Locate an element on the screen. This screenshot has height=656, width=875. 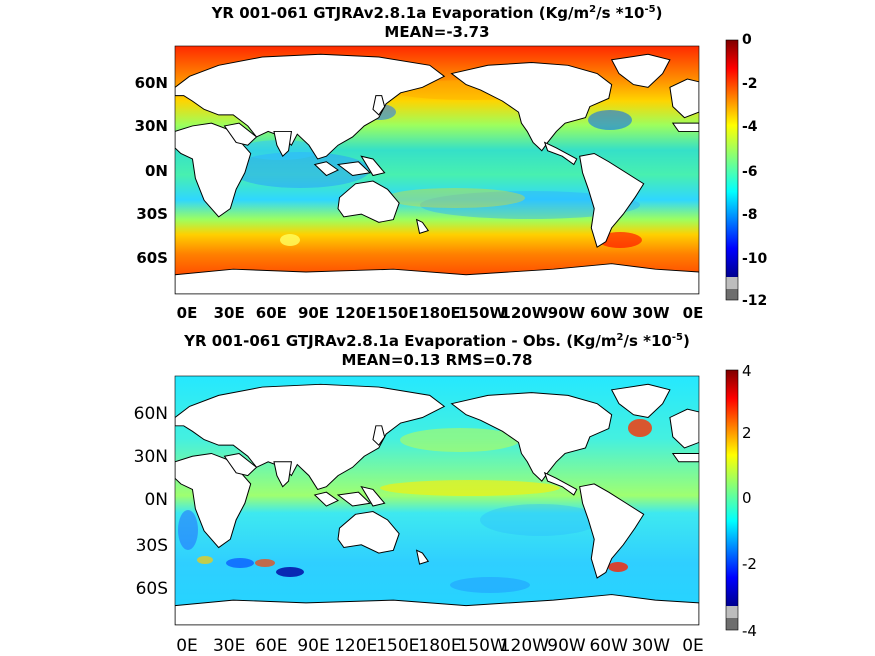
bottom-lon-tick: 30E is located at coordinates (229, 646).